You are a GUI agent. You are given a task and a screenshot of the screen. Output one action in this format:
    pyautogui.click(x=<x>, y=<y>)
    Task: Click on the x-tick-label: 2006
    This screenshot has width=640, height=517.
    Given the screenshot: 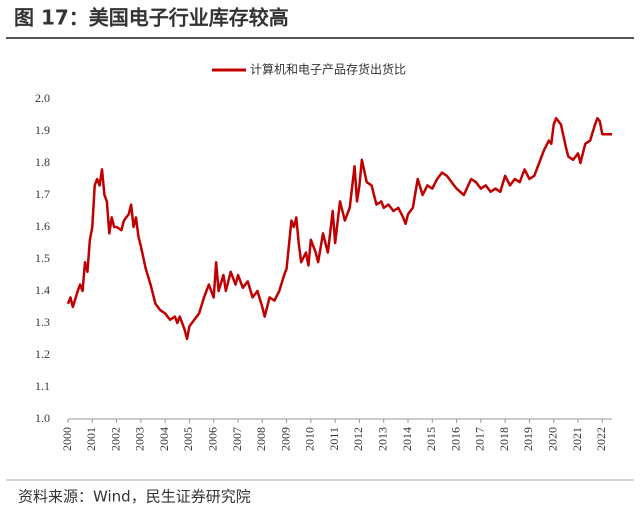 What is the action you would take?
    pyautogui.click(x=212, y=439)
    